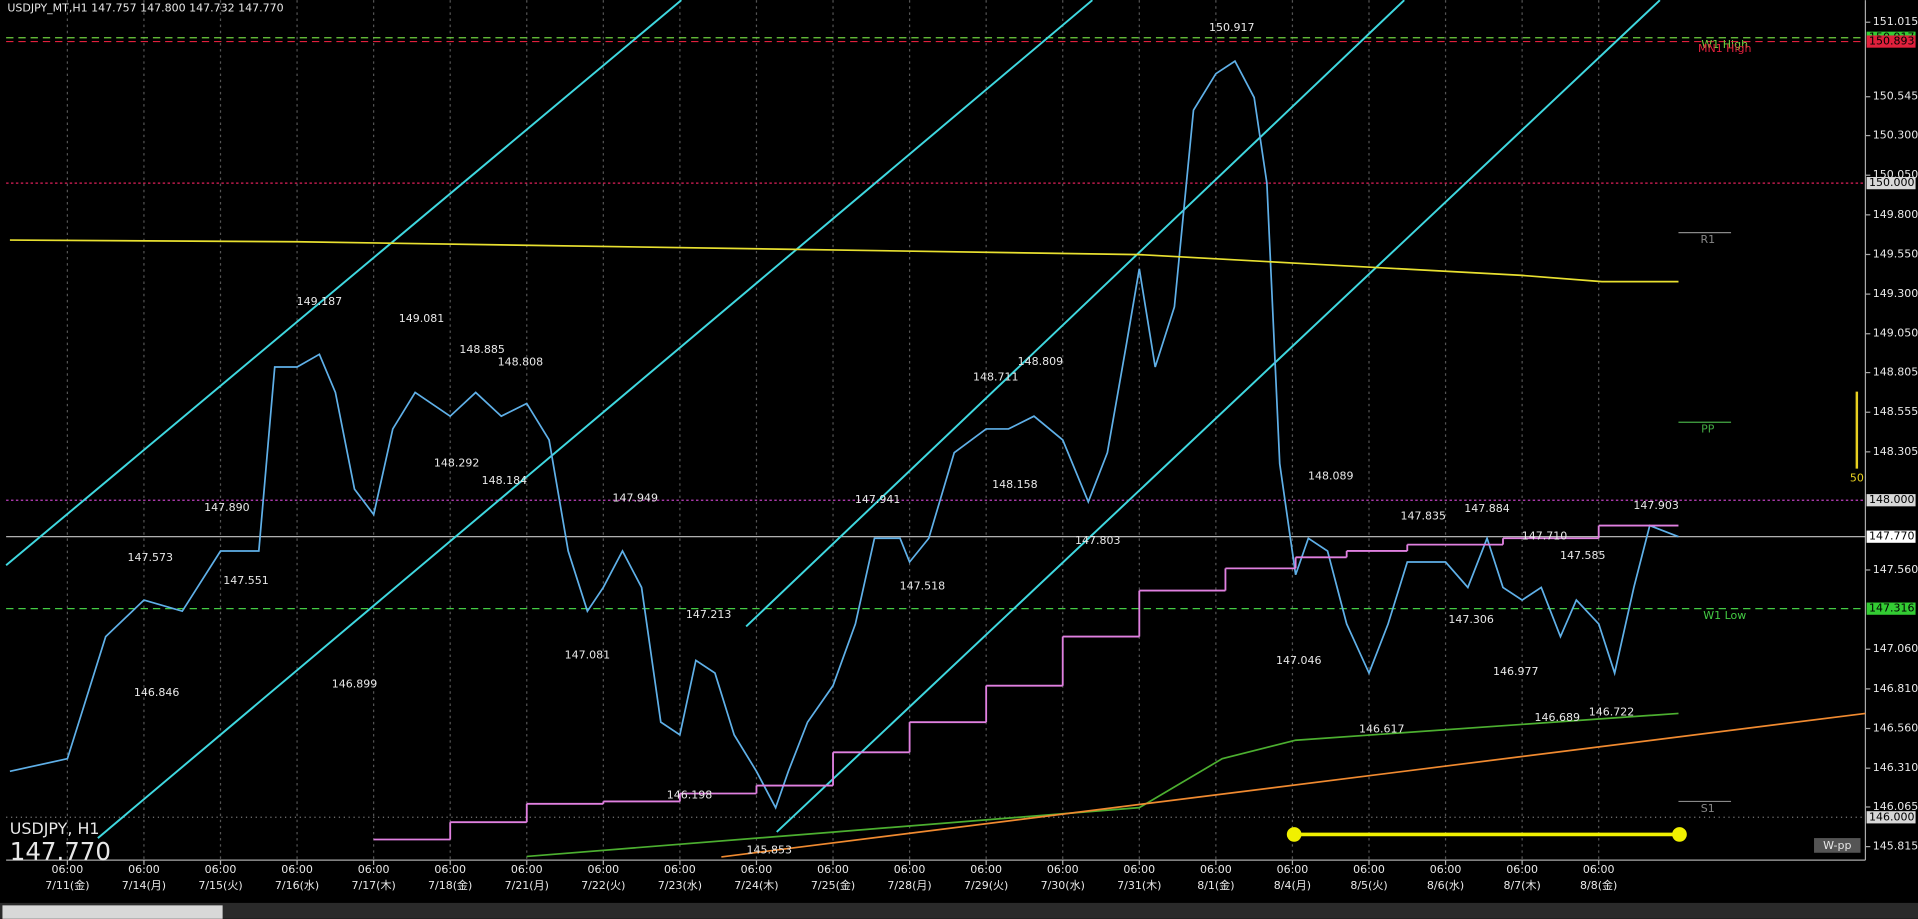  I want to click on peak-label: 147.884, so click(1486, 508).